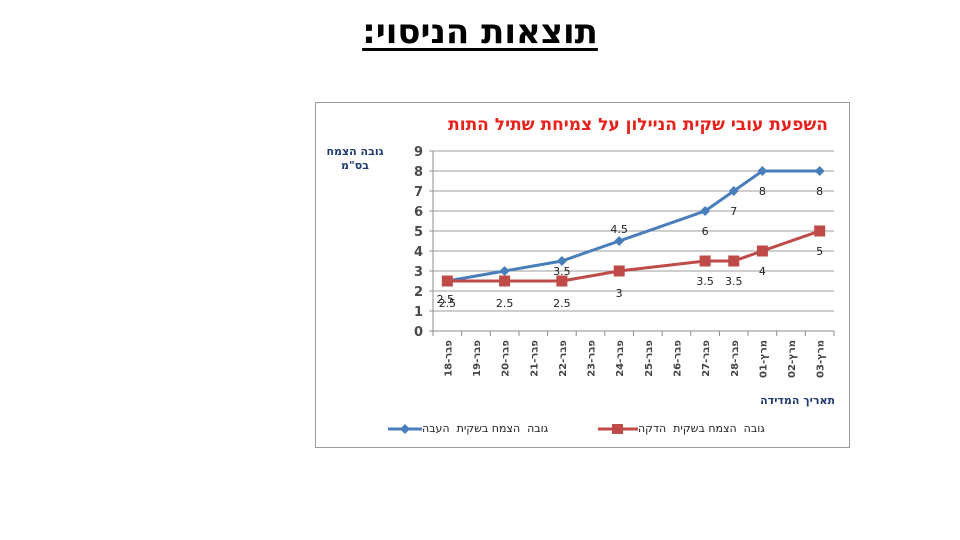 The height and width of the screenshot is (540, 960). What do you see at coordinates (792, 359) in the screenshot?
I see `x-tick-label: 02-מרץ` at bounding box center [792, 359].